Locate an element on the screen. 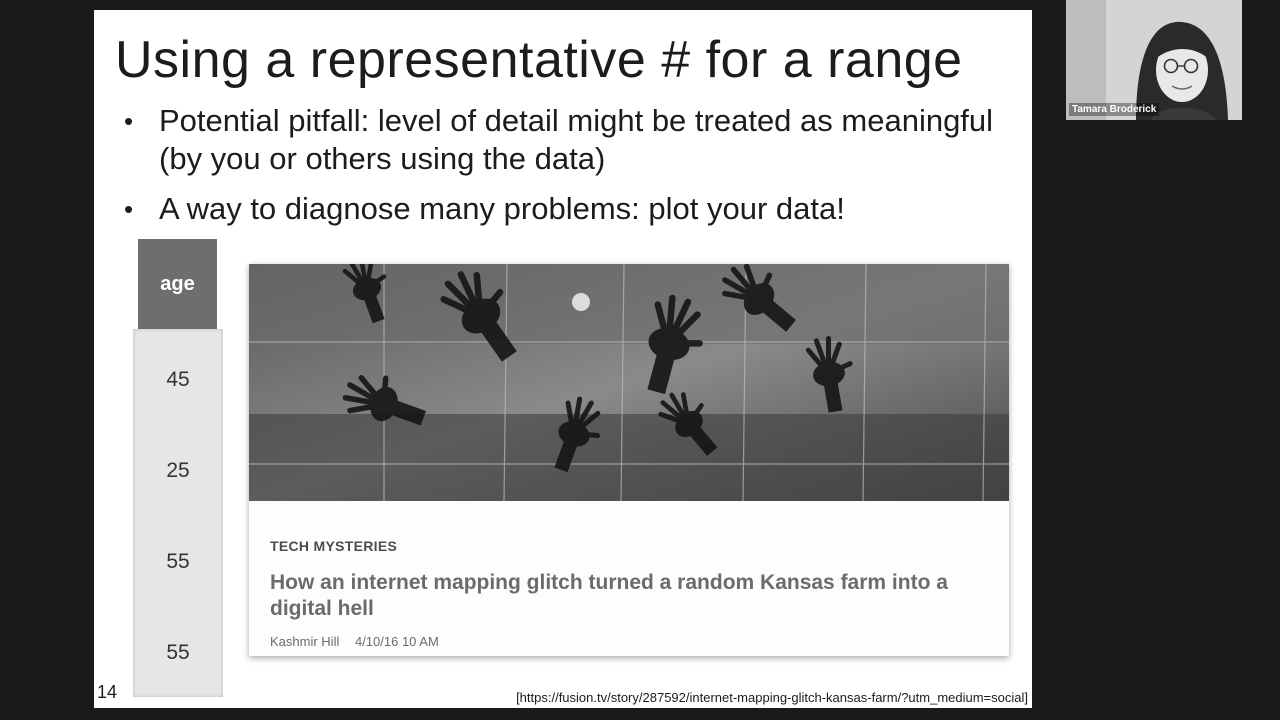 This screenshot has height=720, width=1280. article-byline: Kashmir Hill 4/10/16 10 AM is located at coordinates (360, 641).